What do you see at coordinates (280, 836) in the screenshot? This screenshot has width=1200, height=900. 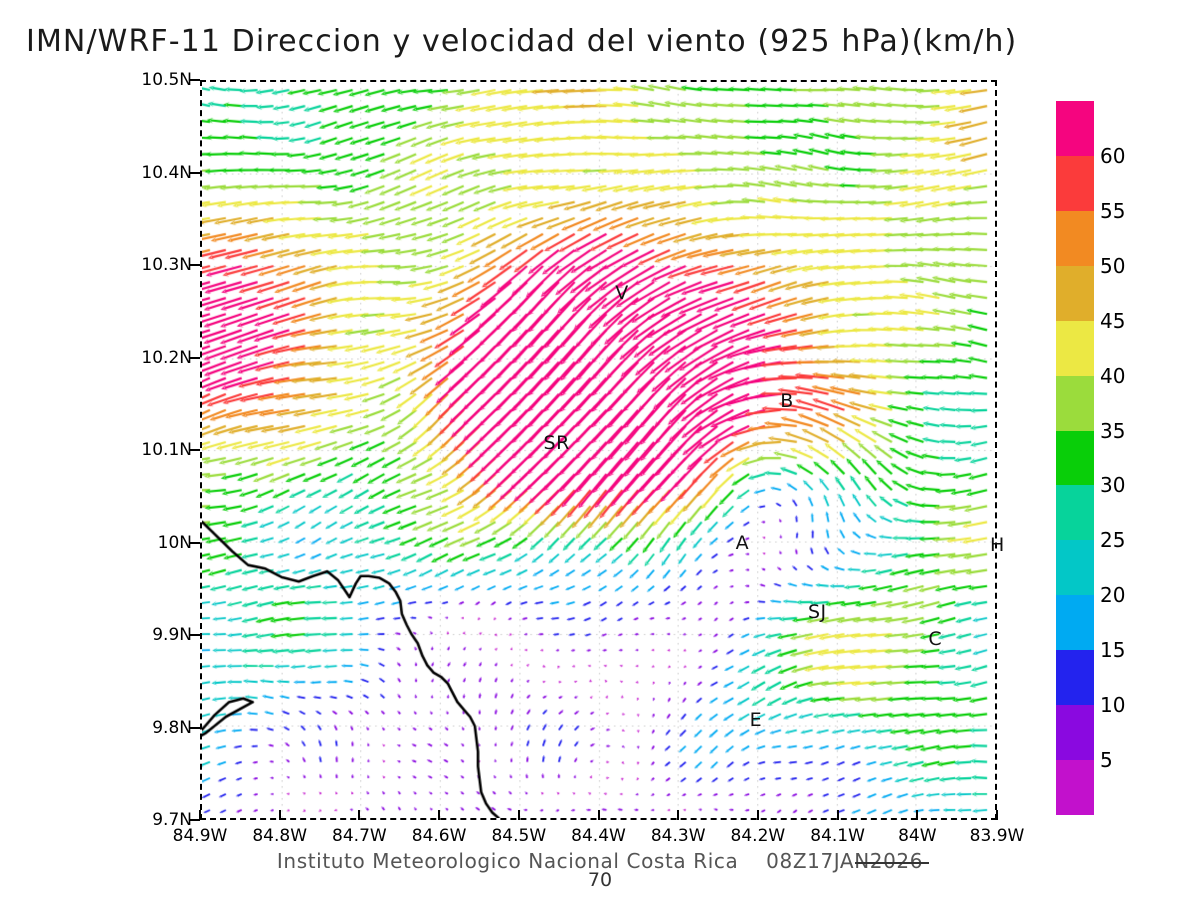 I see `x-axis-tick-label: 84.8W` at bounding box center [280, 836].